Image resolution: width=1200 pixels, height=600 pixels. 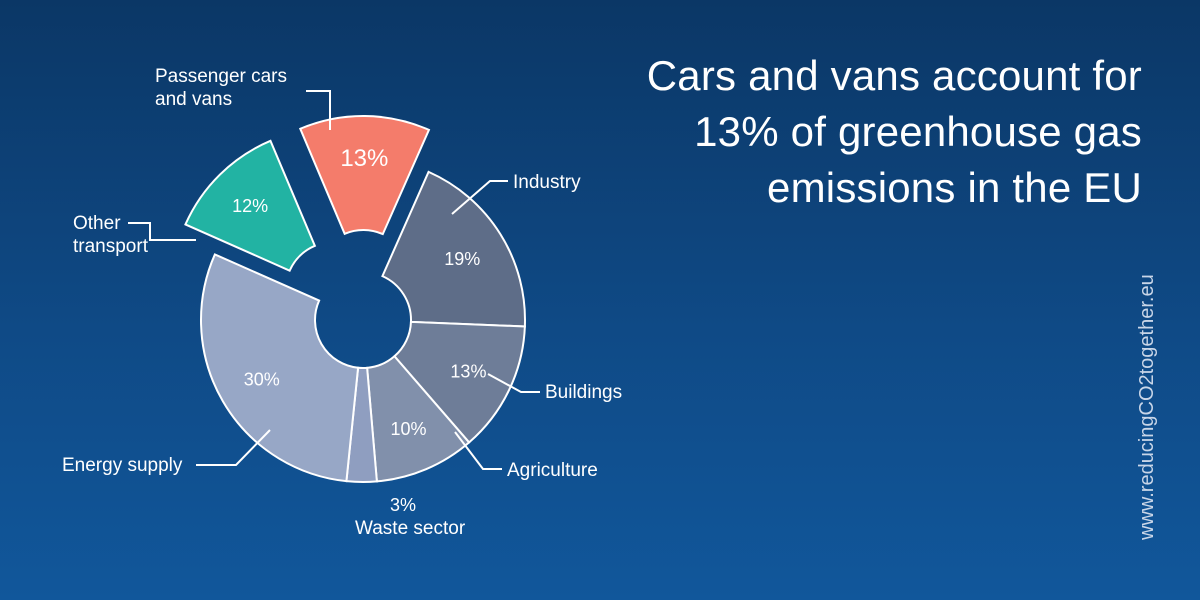 What do you see at coordinates (410, 528) in the screenshot?
I see `category-label-waste-sector: Waste sector` at bounding box center [410, 528].